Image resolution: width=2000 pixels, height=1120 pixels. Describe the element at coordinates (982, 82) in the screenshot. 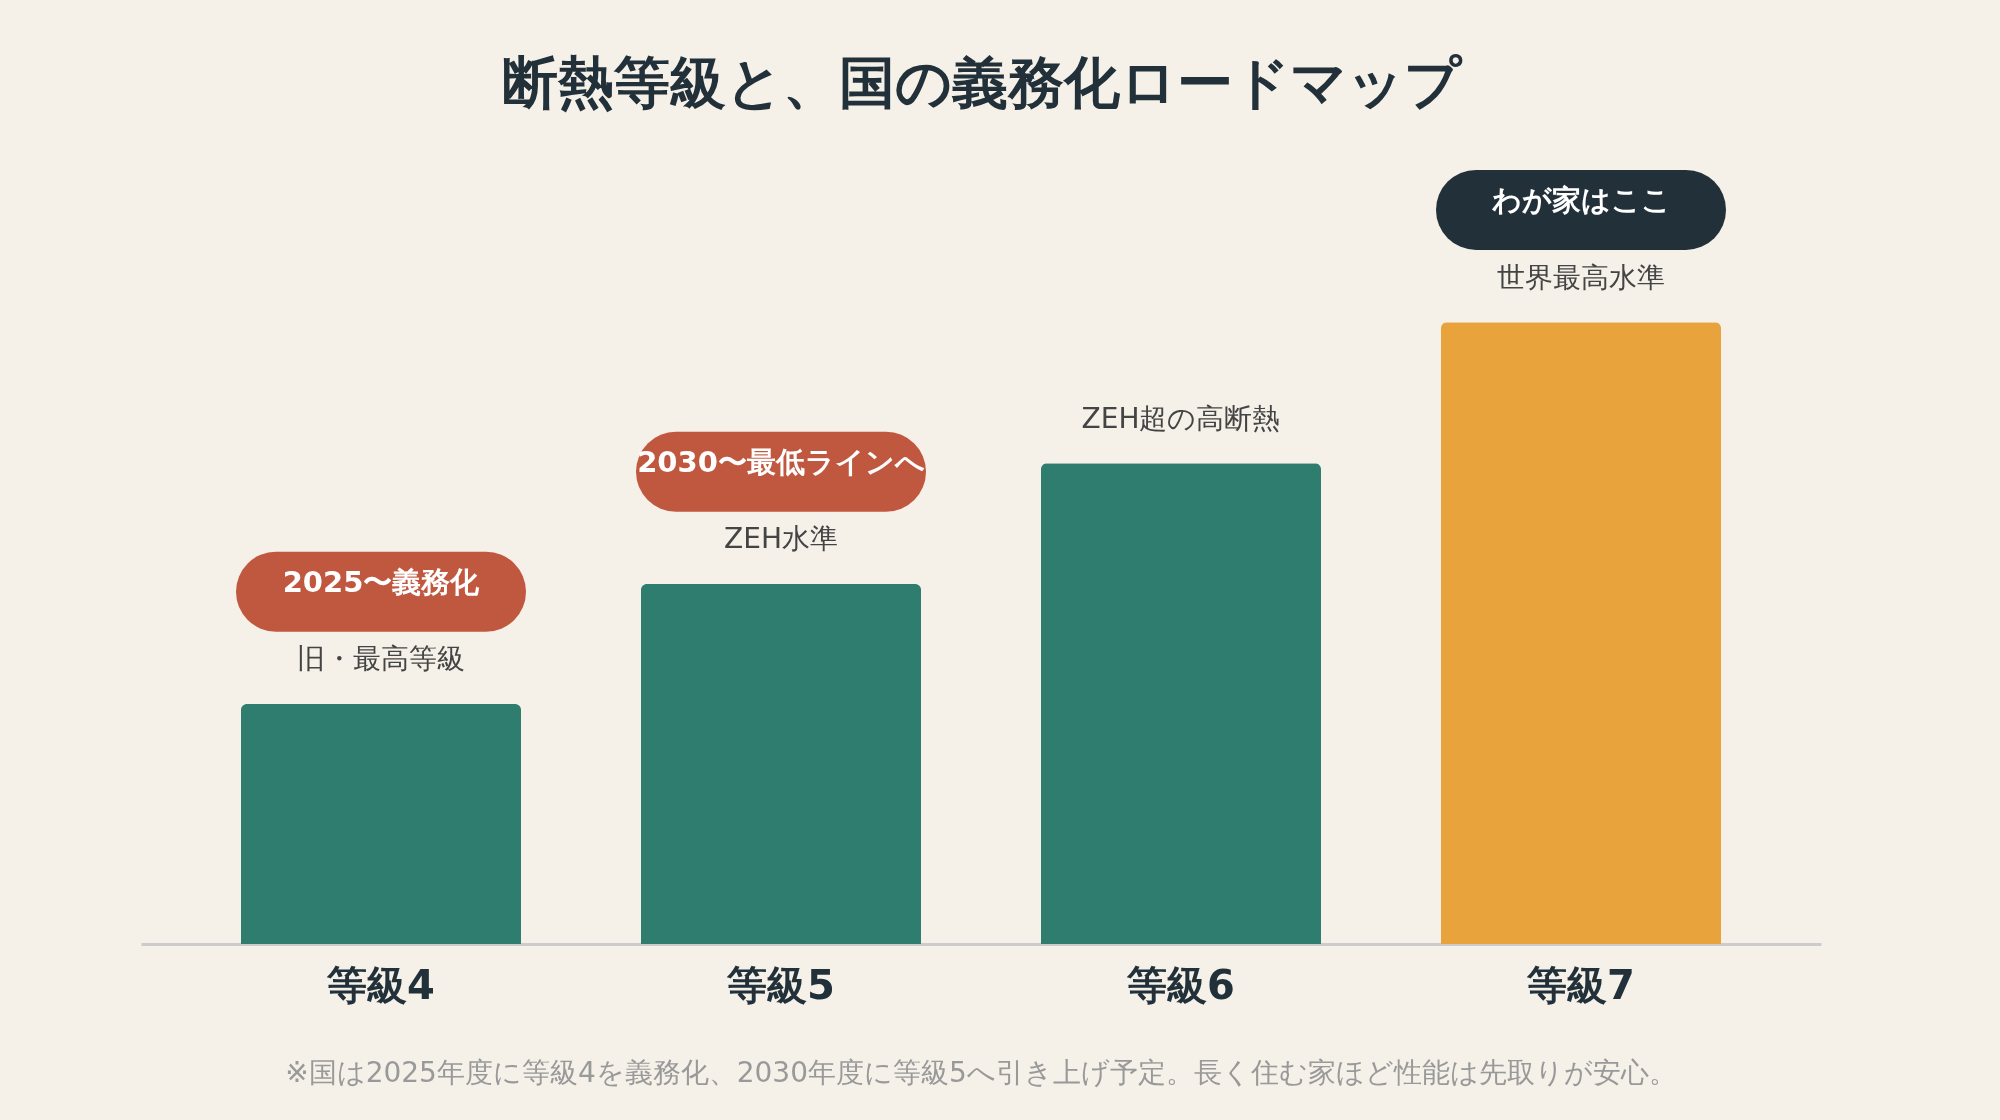

I see `chart-title: 断熱等級と、国の義務化ロードマップ` at that location.